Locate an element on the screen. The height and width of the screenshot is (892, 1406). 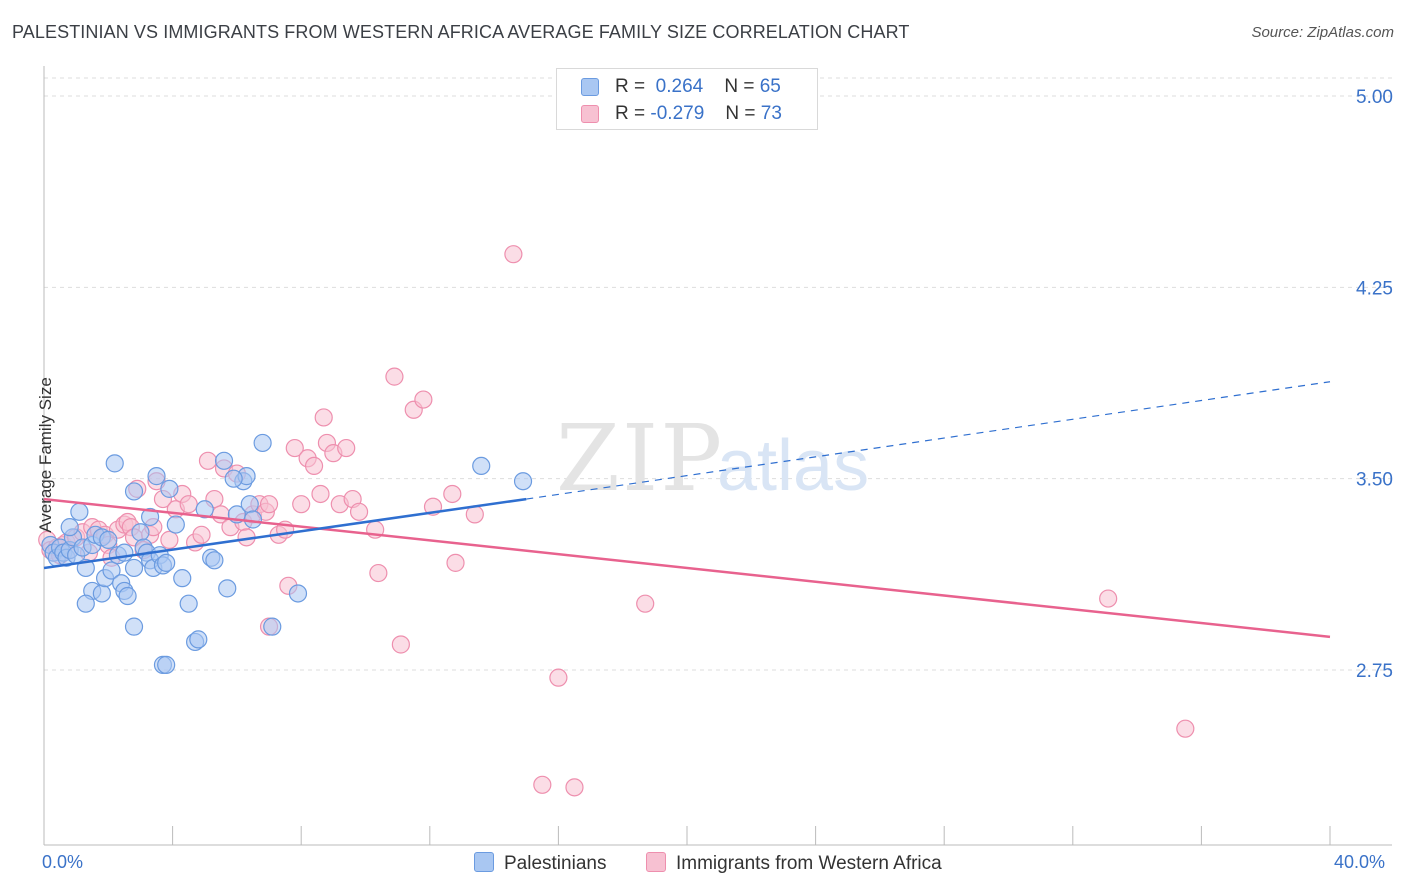
y-tick-label: 2.75 is located at coordinates (1374, 671).